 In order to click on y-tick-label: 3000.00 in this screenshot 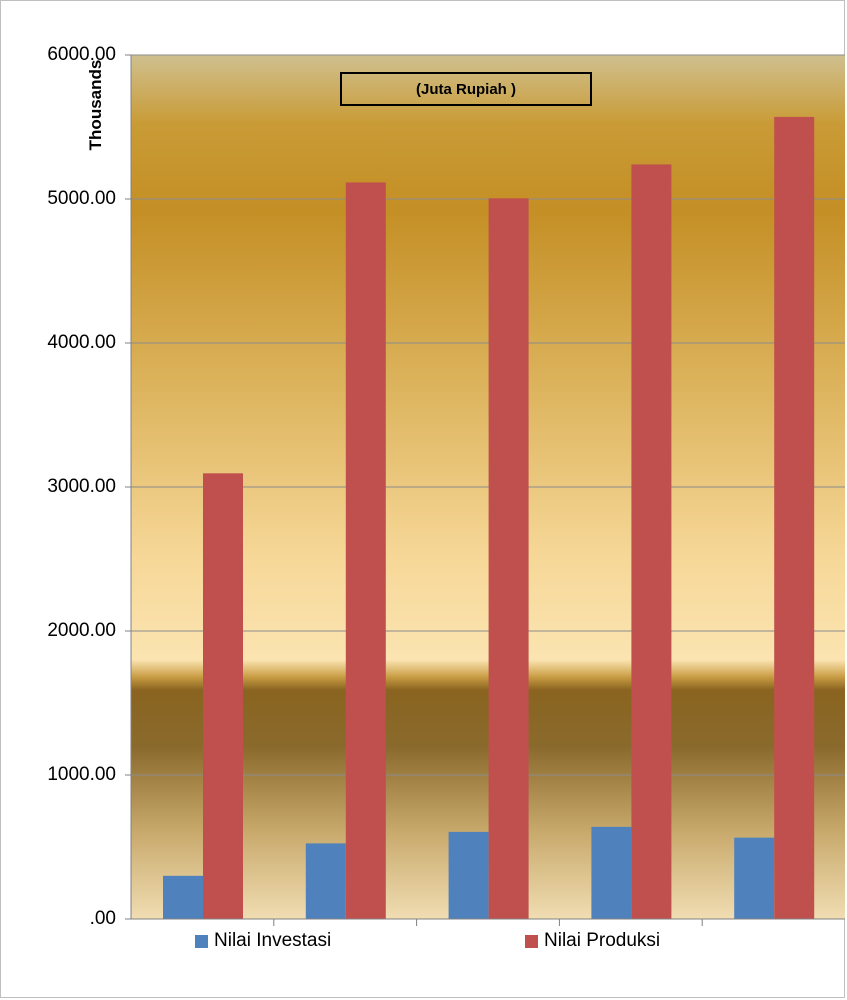, I will do `click(81, 486)`.